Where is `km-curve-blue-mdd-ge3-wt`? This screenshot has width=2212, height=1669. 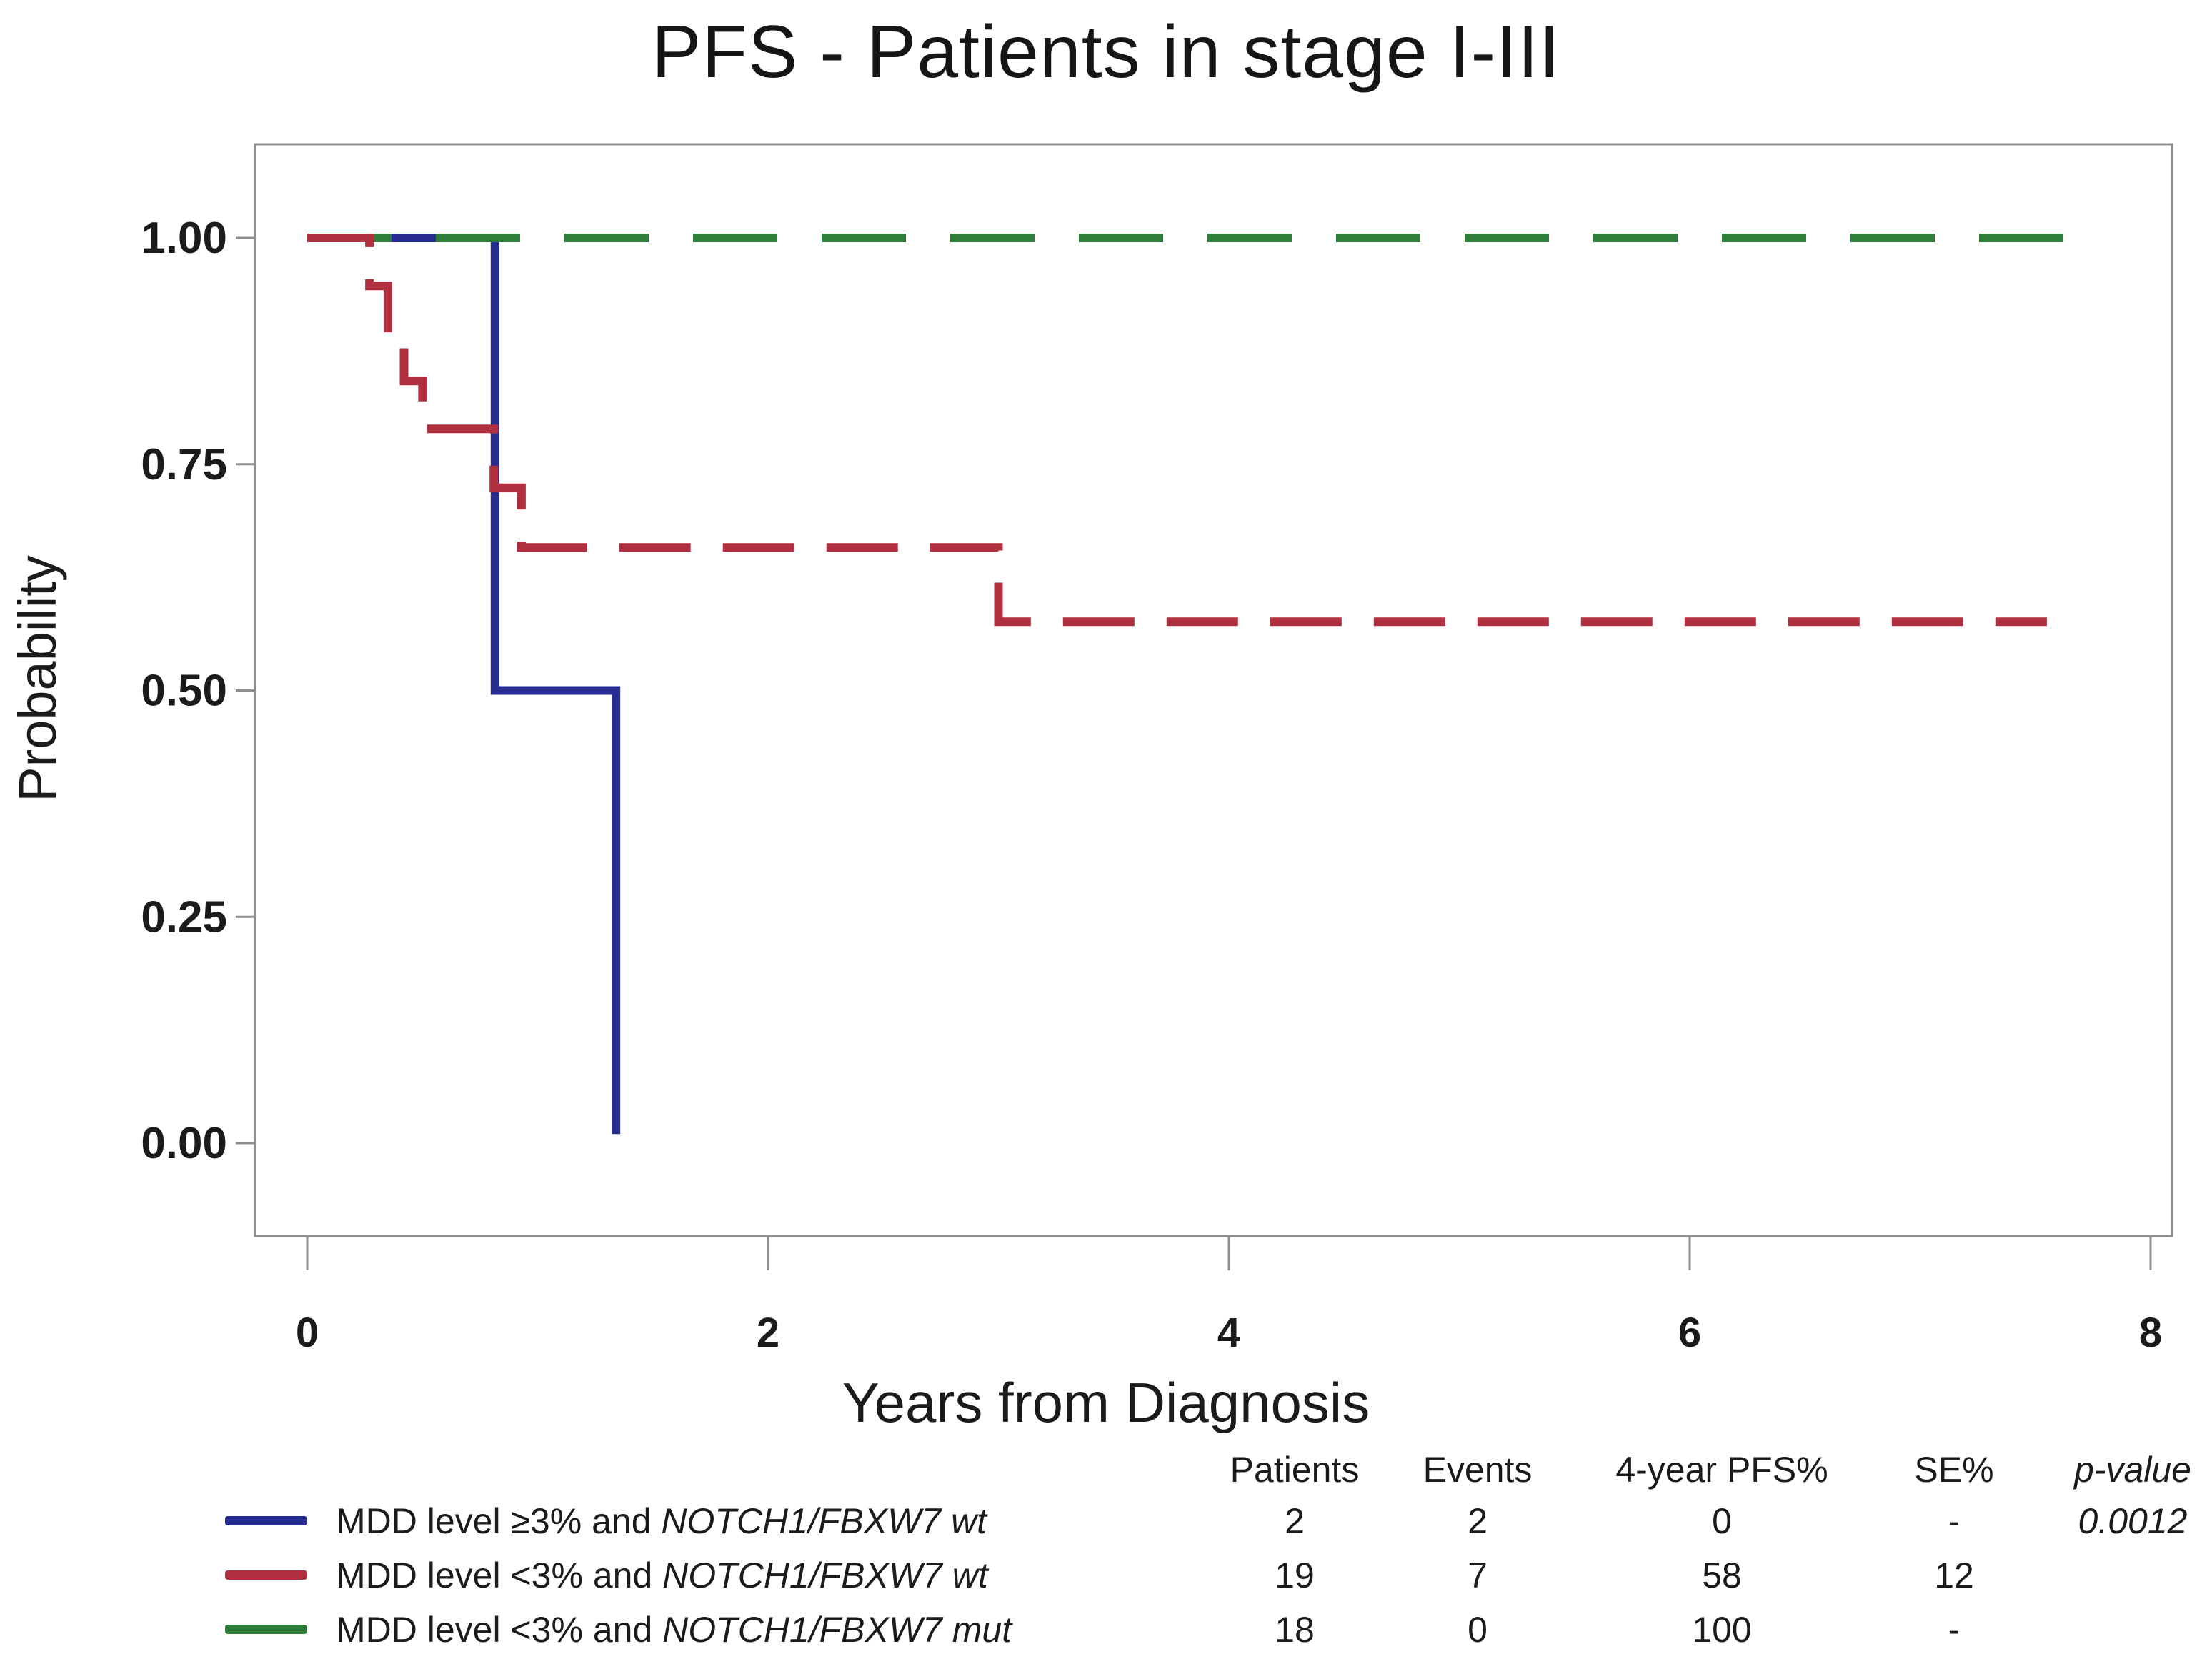
km-curve-blue-mdd-ge3-wt is located at coordinates (464, 684).